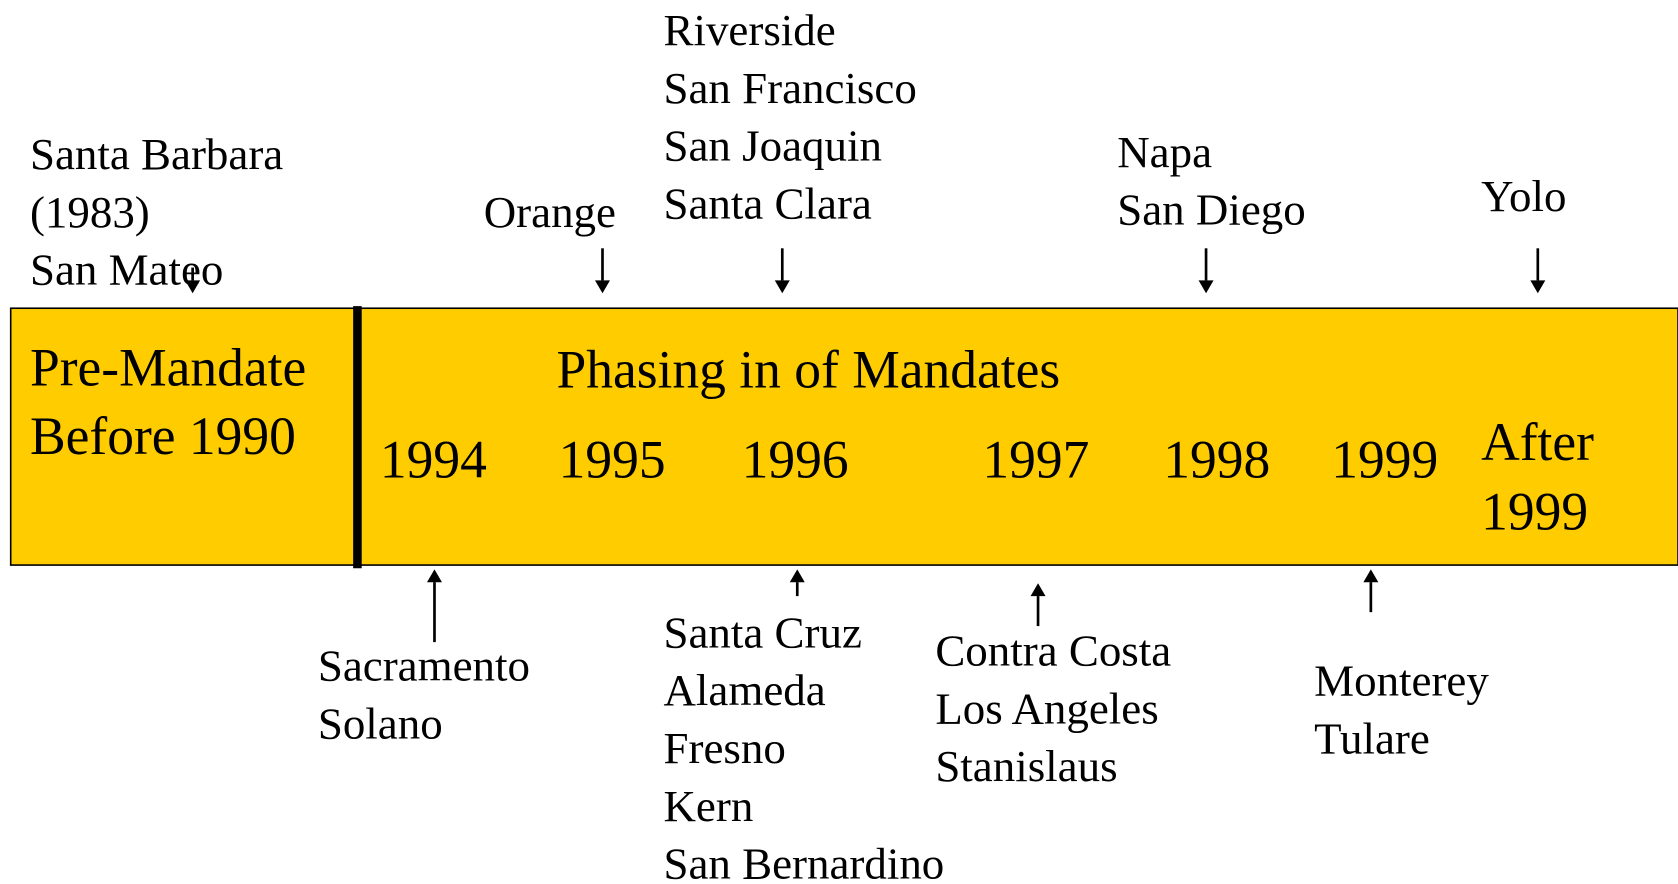 The height and width of the screenshot is (884, 1678). Describe the element at coordinates (708, 806) in the screenshot. I see `county-label: Kern` at that location.